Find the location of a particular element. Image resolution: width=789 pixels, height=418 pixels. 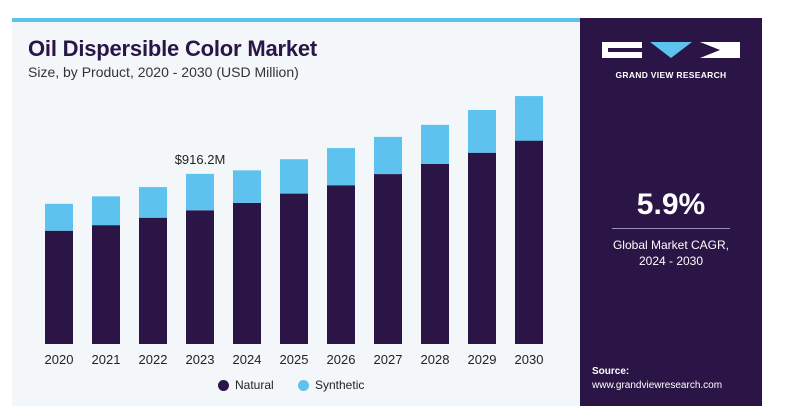

legend-label-natural: Natural is located at coordinates (254, 385).